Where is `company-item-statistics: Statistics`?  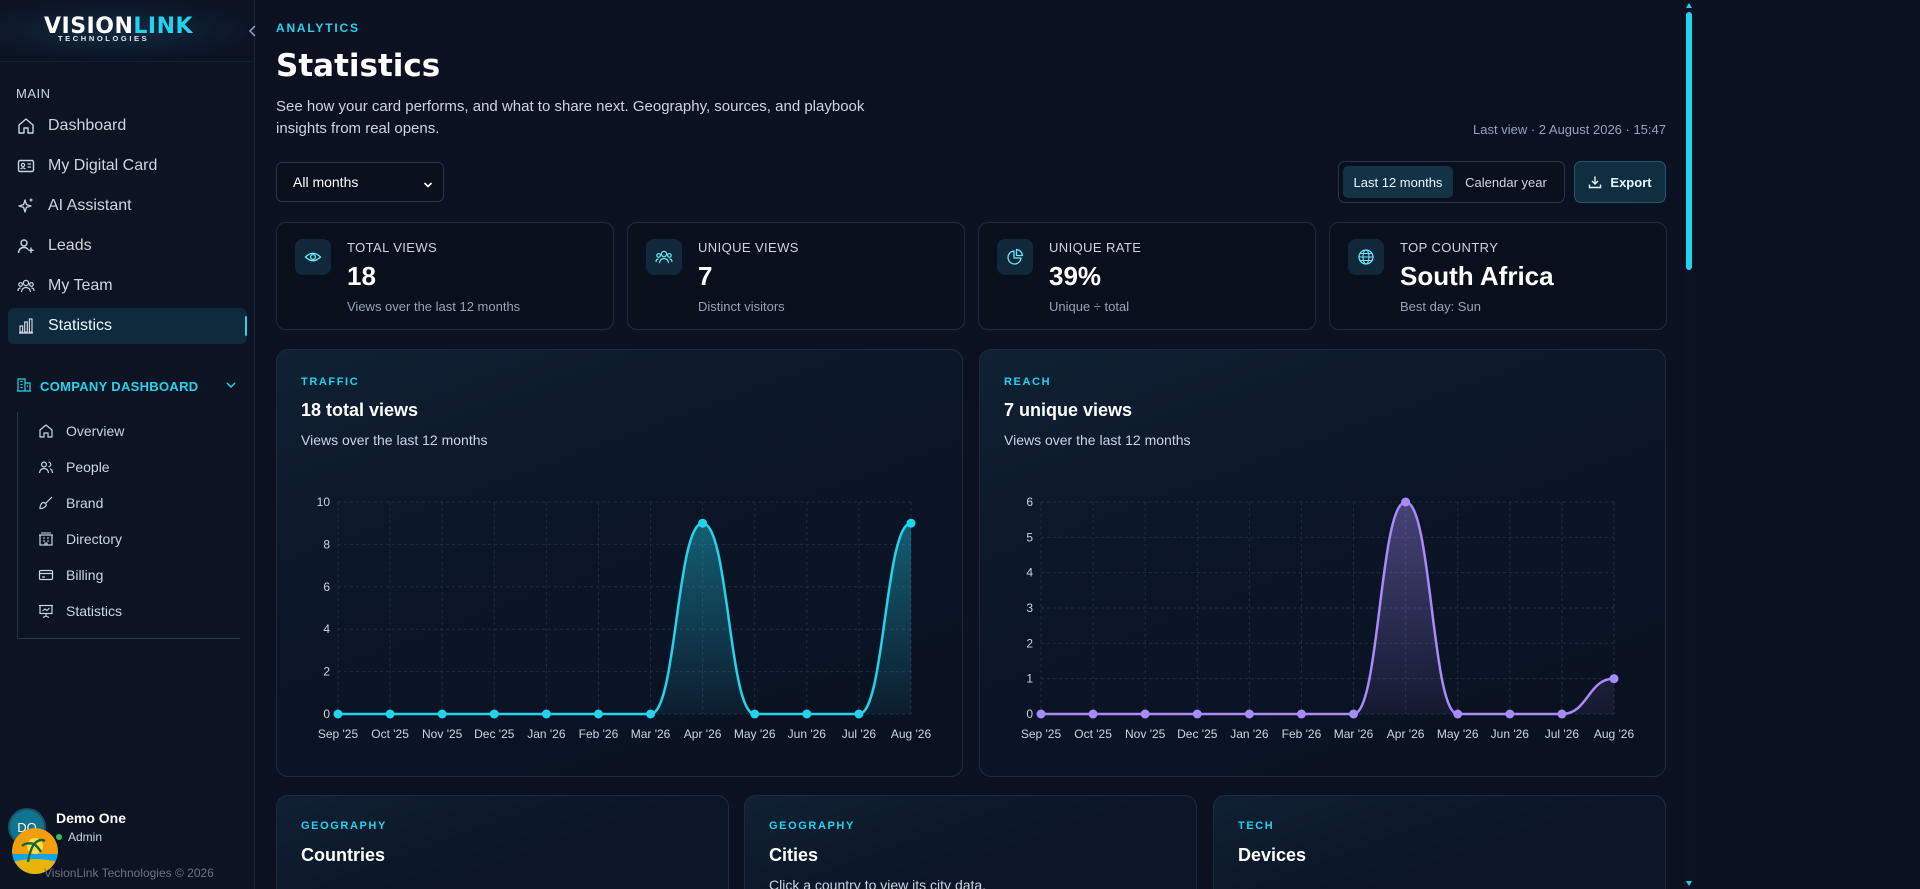 company-item-statistics: Statistics is located at coordinates (80, 611).